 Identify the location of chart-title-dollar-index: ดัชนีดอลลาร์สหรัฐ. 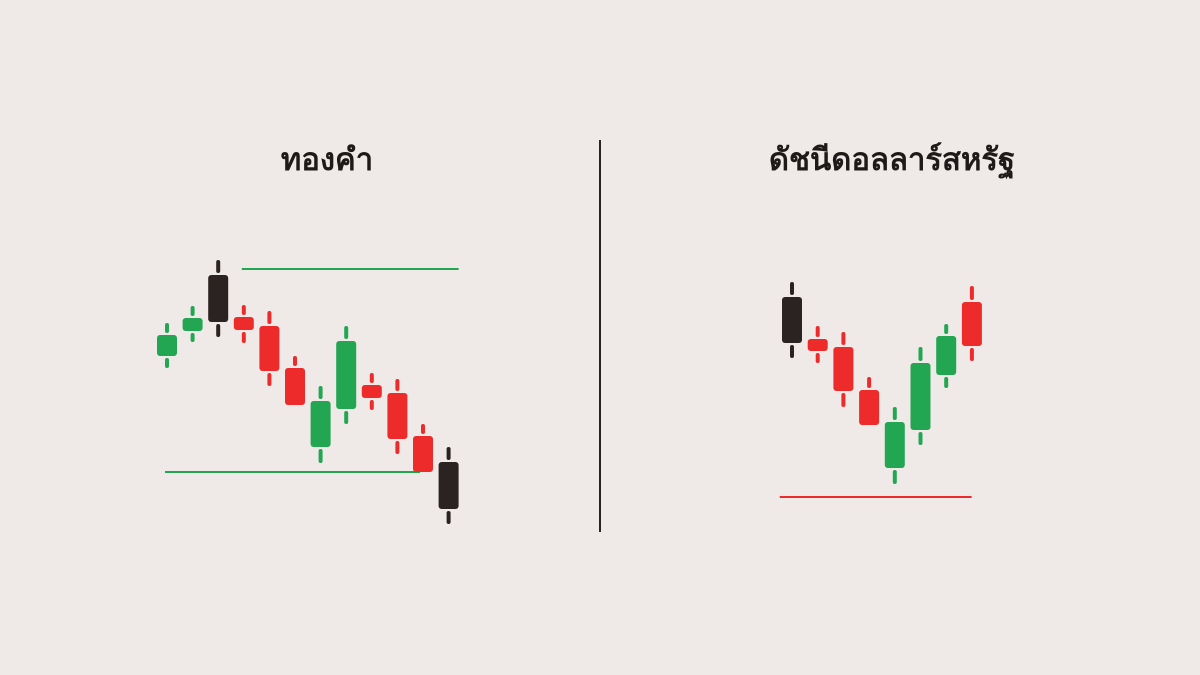
(892, 160).